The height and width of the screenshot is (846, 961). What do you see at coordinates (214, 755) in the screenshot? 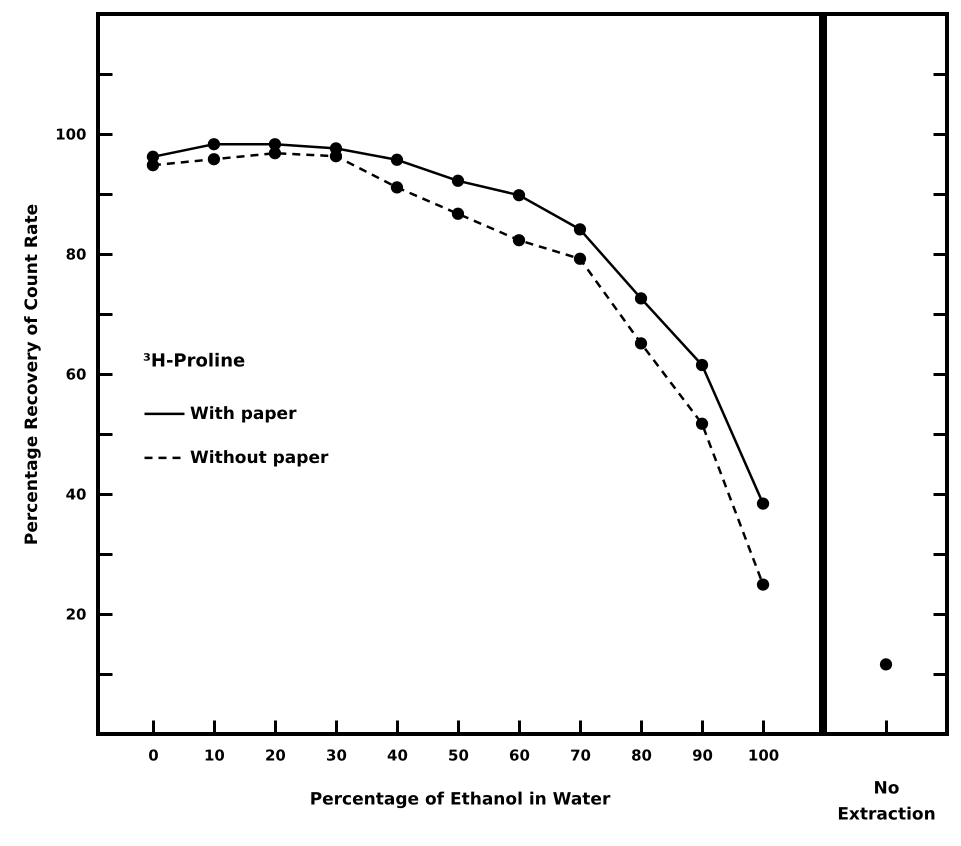
I see `x-tick-label: 10` at bounding box center [214, 755].